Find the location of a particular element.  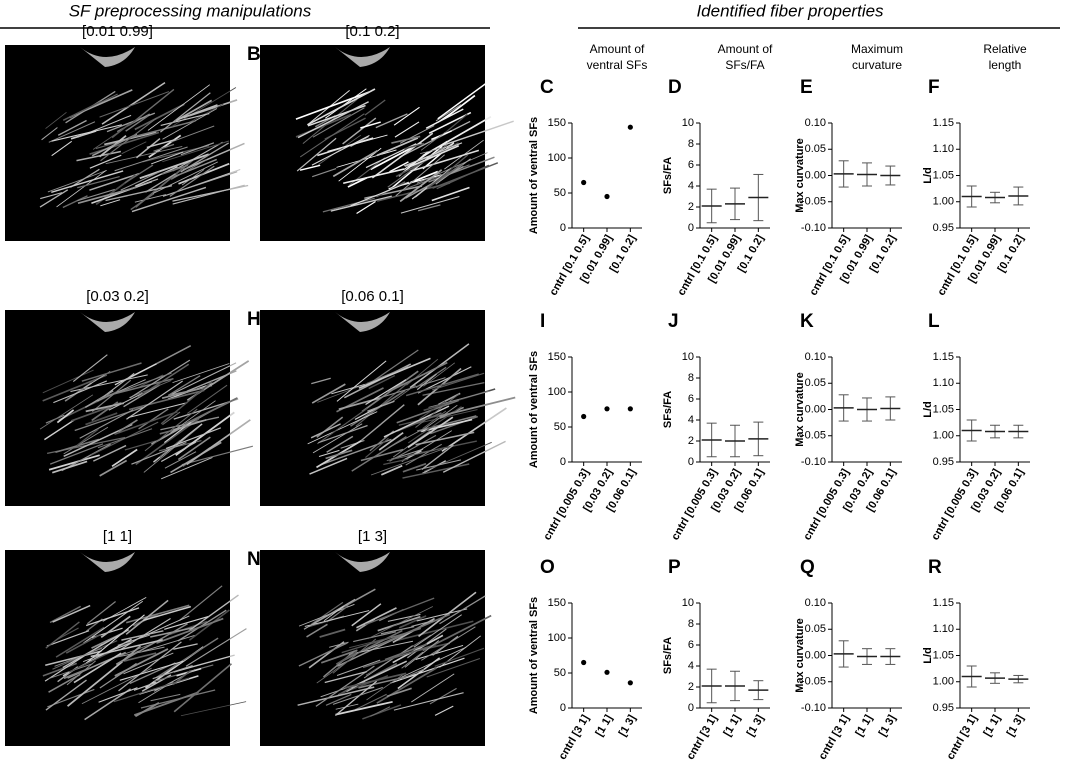

y-tick-label: 1.00 is located at coordinates (943, 202).